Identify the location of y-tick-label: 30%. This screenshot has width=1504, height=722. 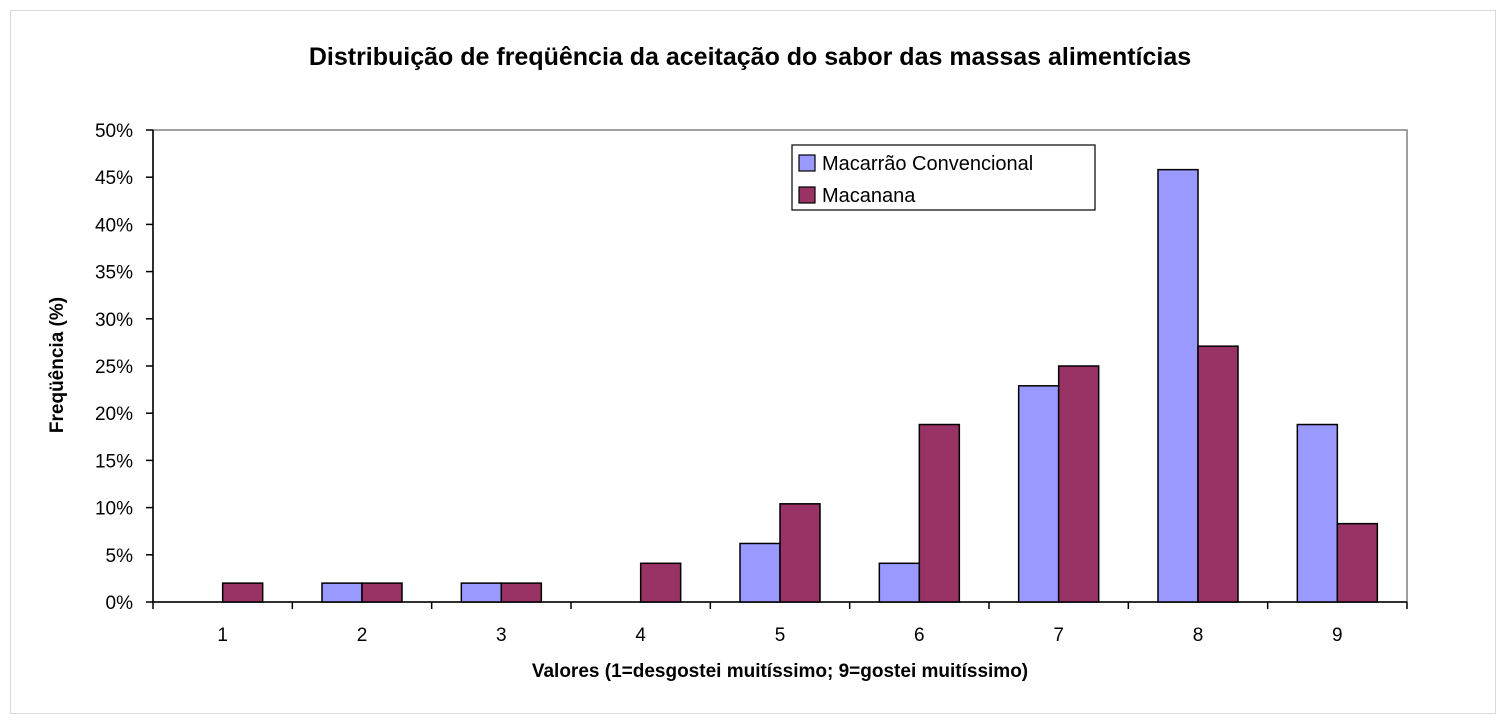
(114, 320).